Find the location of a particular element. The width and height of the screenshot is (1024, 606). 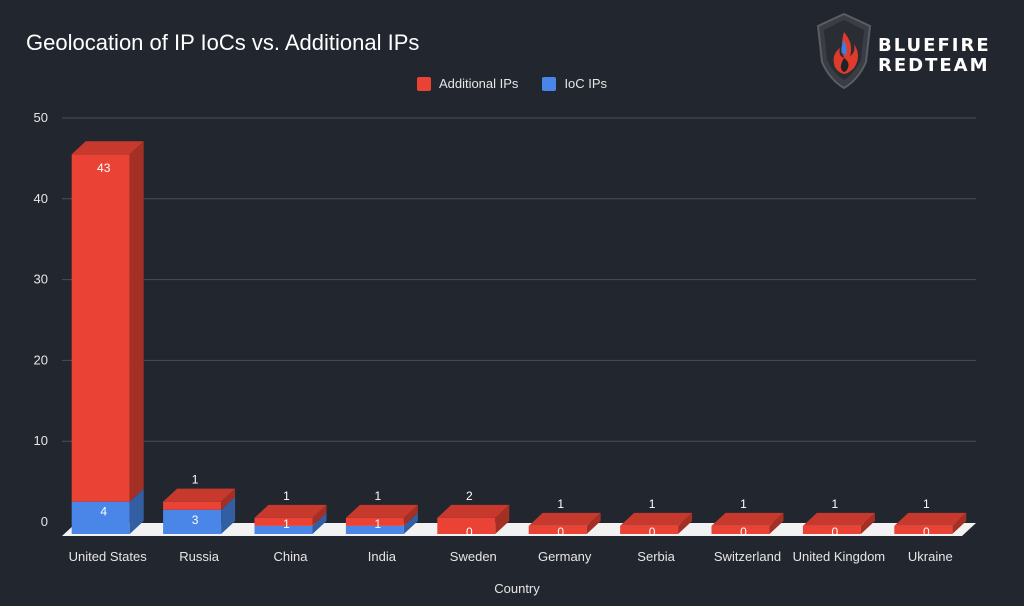

x-tick-label: Russia is located at coordinates (199, 556).